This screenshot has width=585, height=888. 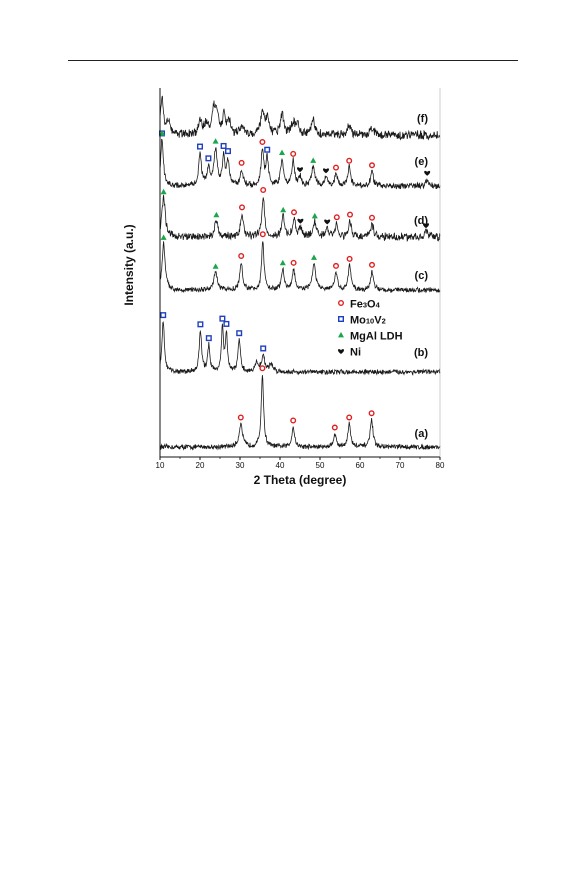 What do you see at coordinates (440, 465) in the screenshot?
I see `x-tick-label: 80` at bounding box center [440, 465].